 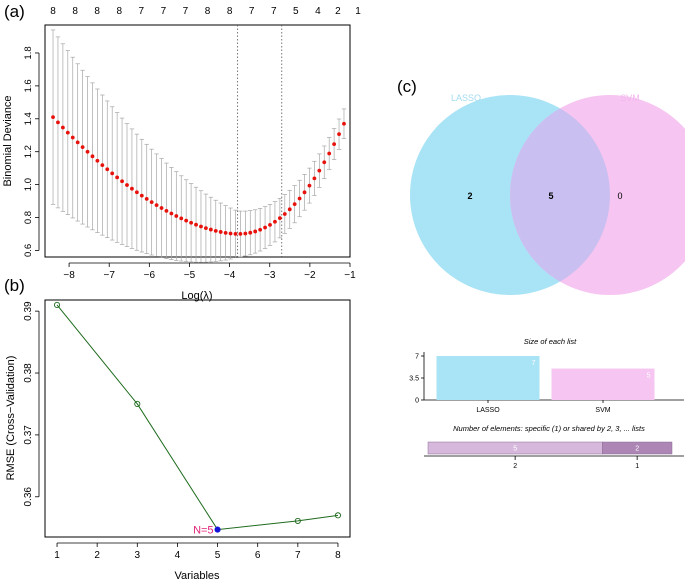 I want to click on shared-elements-segments: 5 2 2 1, so click(x=550, y=455).